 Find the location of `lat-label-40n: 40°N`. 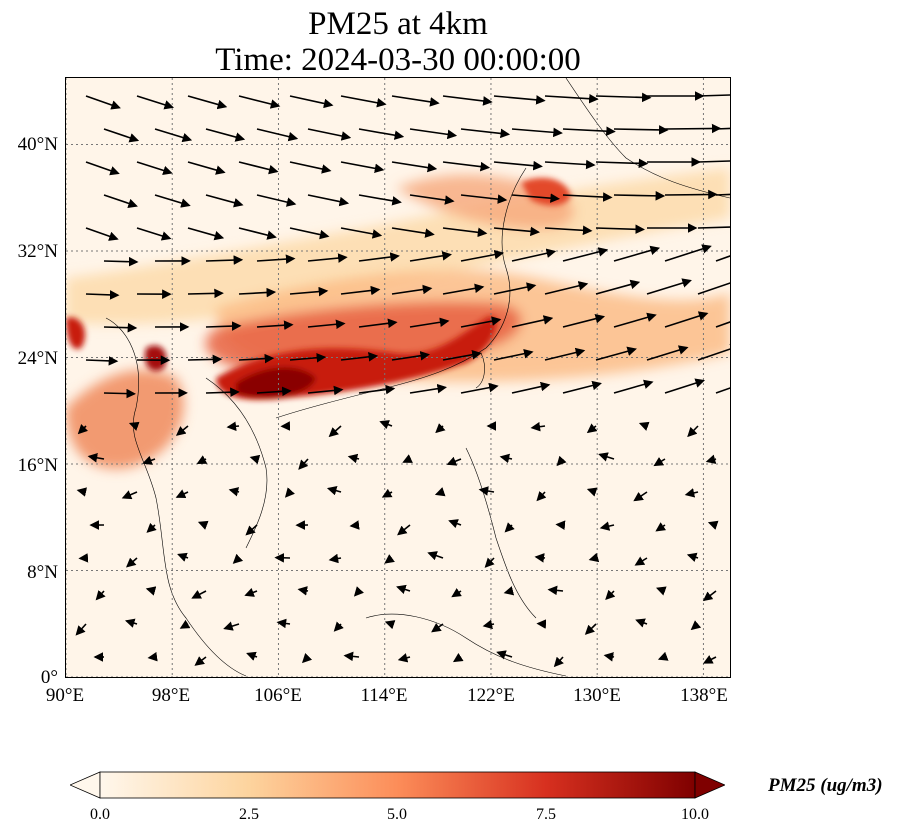

lat-label-40n: 40°N is located at coordinates (37, 144).